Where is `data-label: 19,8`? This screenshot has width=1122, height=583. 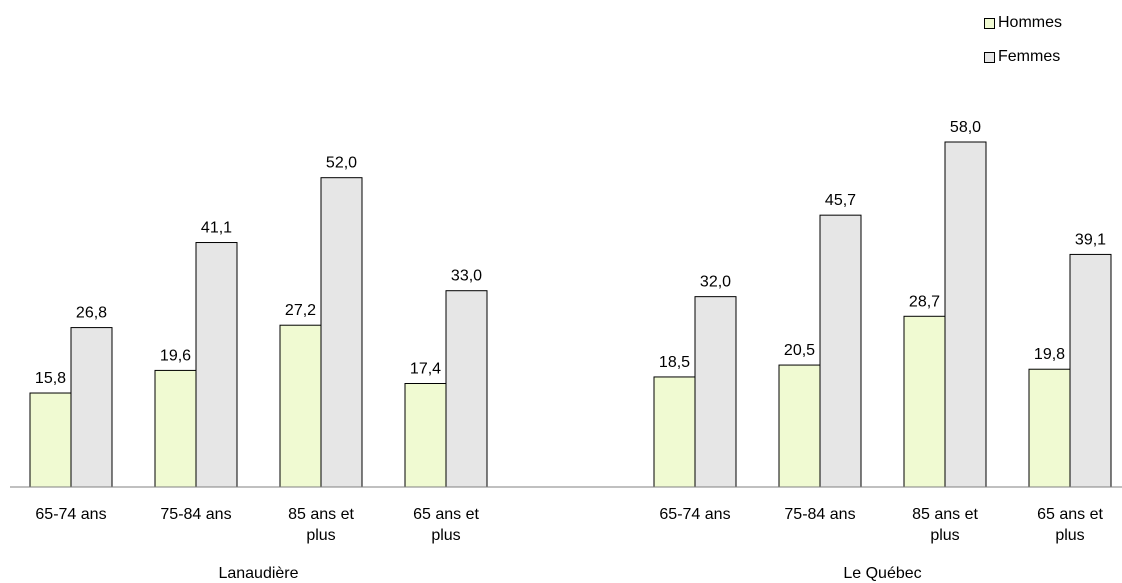
data-label: 19,8 is located at coordinates (1049, 354).